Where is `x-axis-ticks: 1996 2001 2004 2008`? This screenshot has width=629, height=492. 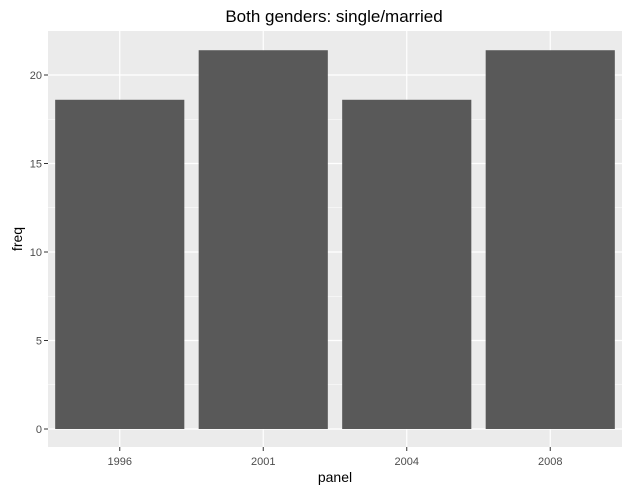 x-axis-ticks: 1996 2001 2004 2008 is located at coordinates (335, 457).